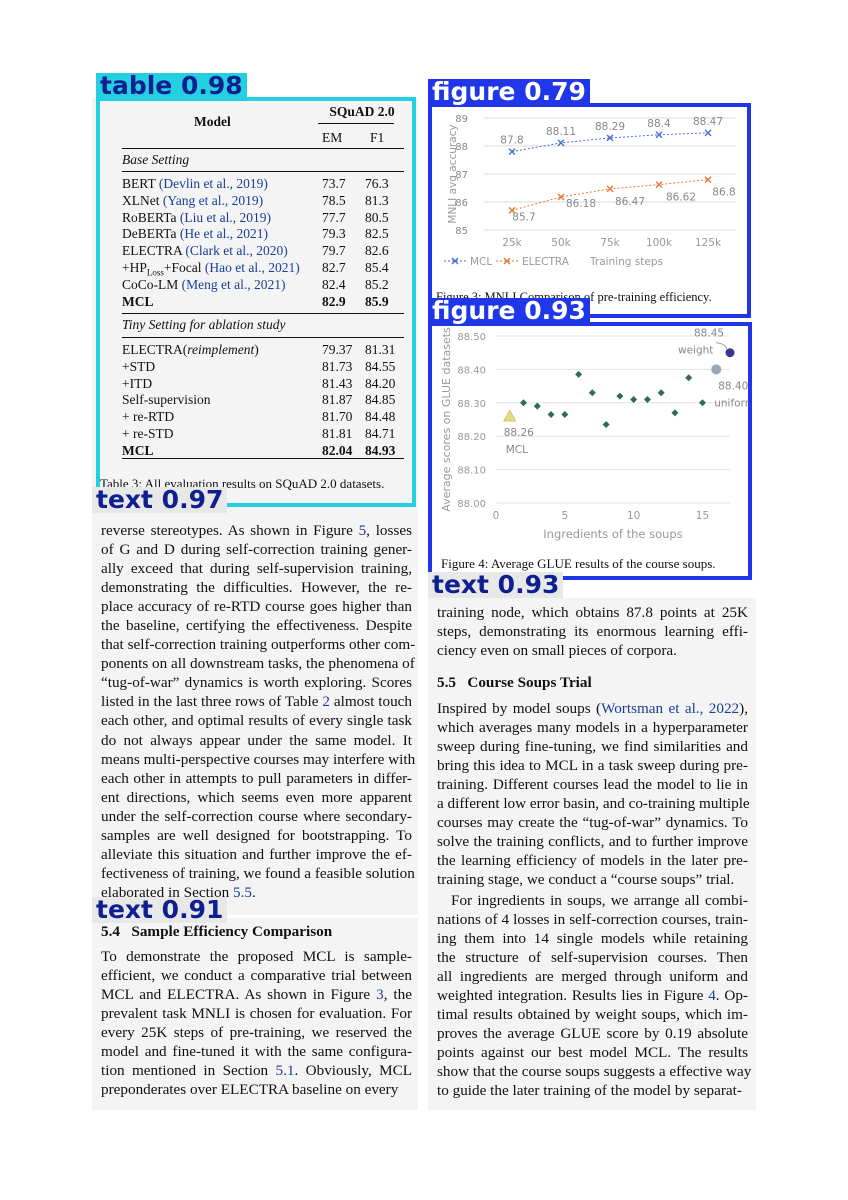  I want to click on annotation-value: 88.45, so click(709, 334).